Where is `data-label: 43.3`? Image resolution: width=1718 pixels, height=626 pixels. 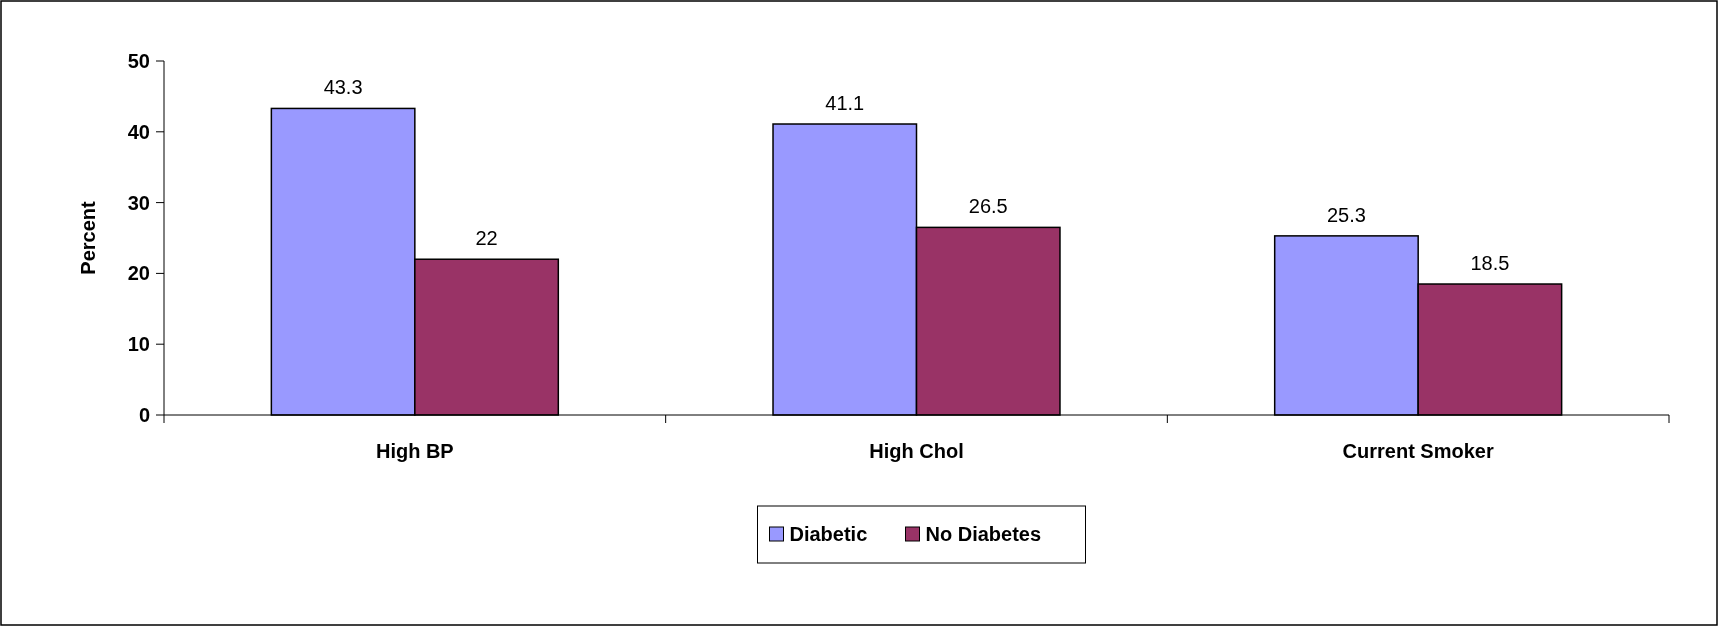 data-label: 43.3 is located at coordinates (343, 87).